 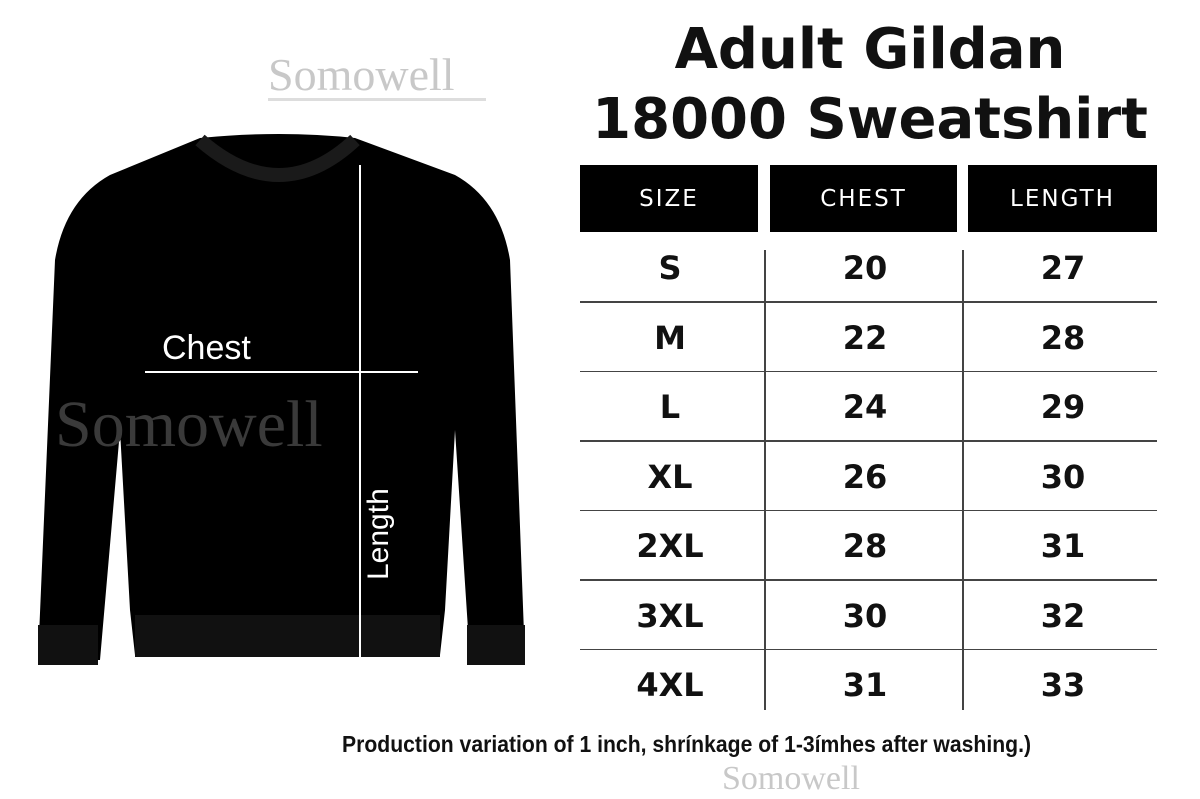 I want to click on chest-cell: 30, so click(x=865, y=615).